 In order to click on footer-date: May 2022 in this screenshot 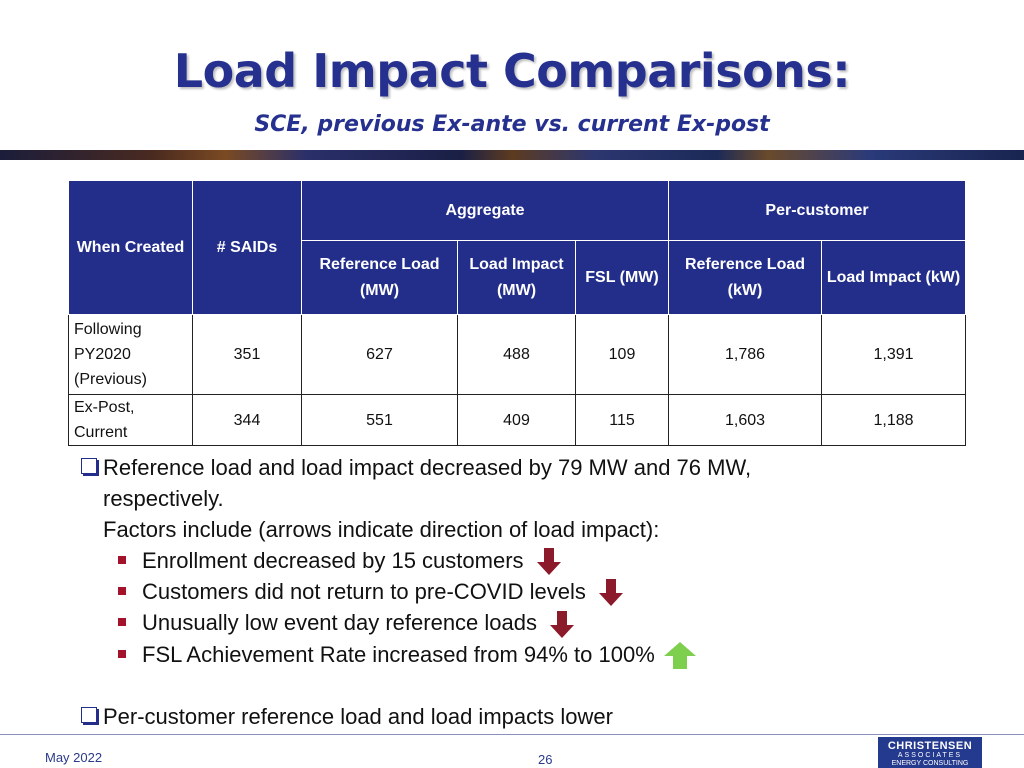, I will do `click(74, 757)`.